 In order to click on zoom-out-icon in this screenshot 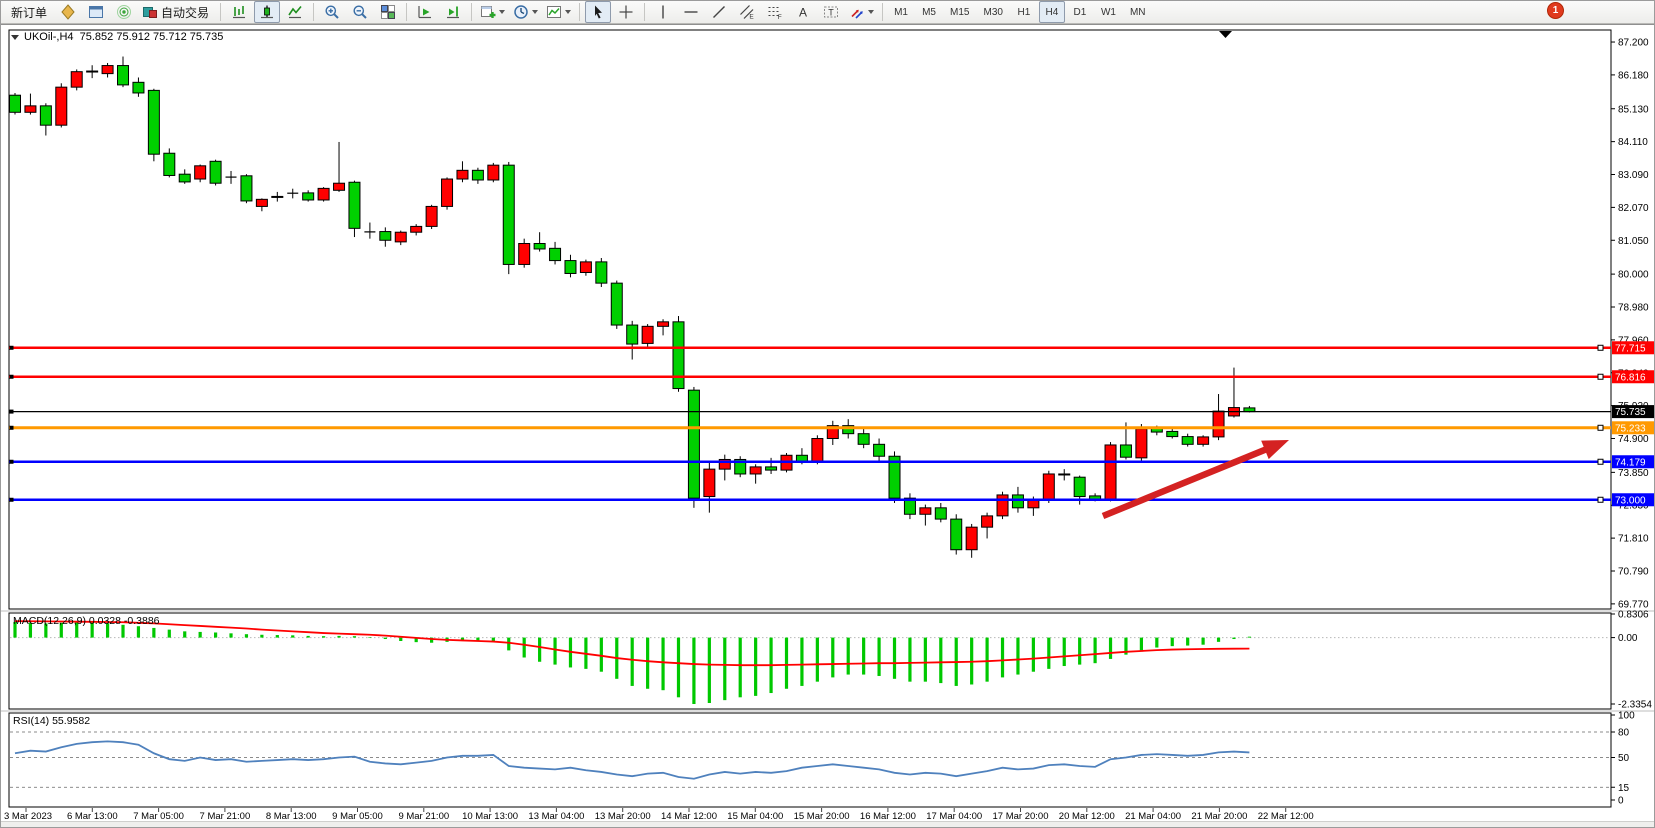, I will do `click(360, 12)`.